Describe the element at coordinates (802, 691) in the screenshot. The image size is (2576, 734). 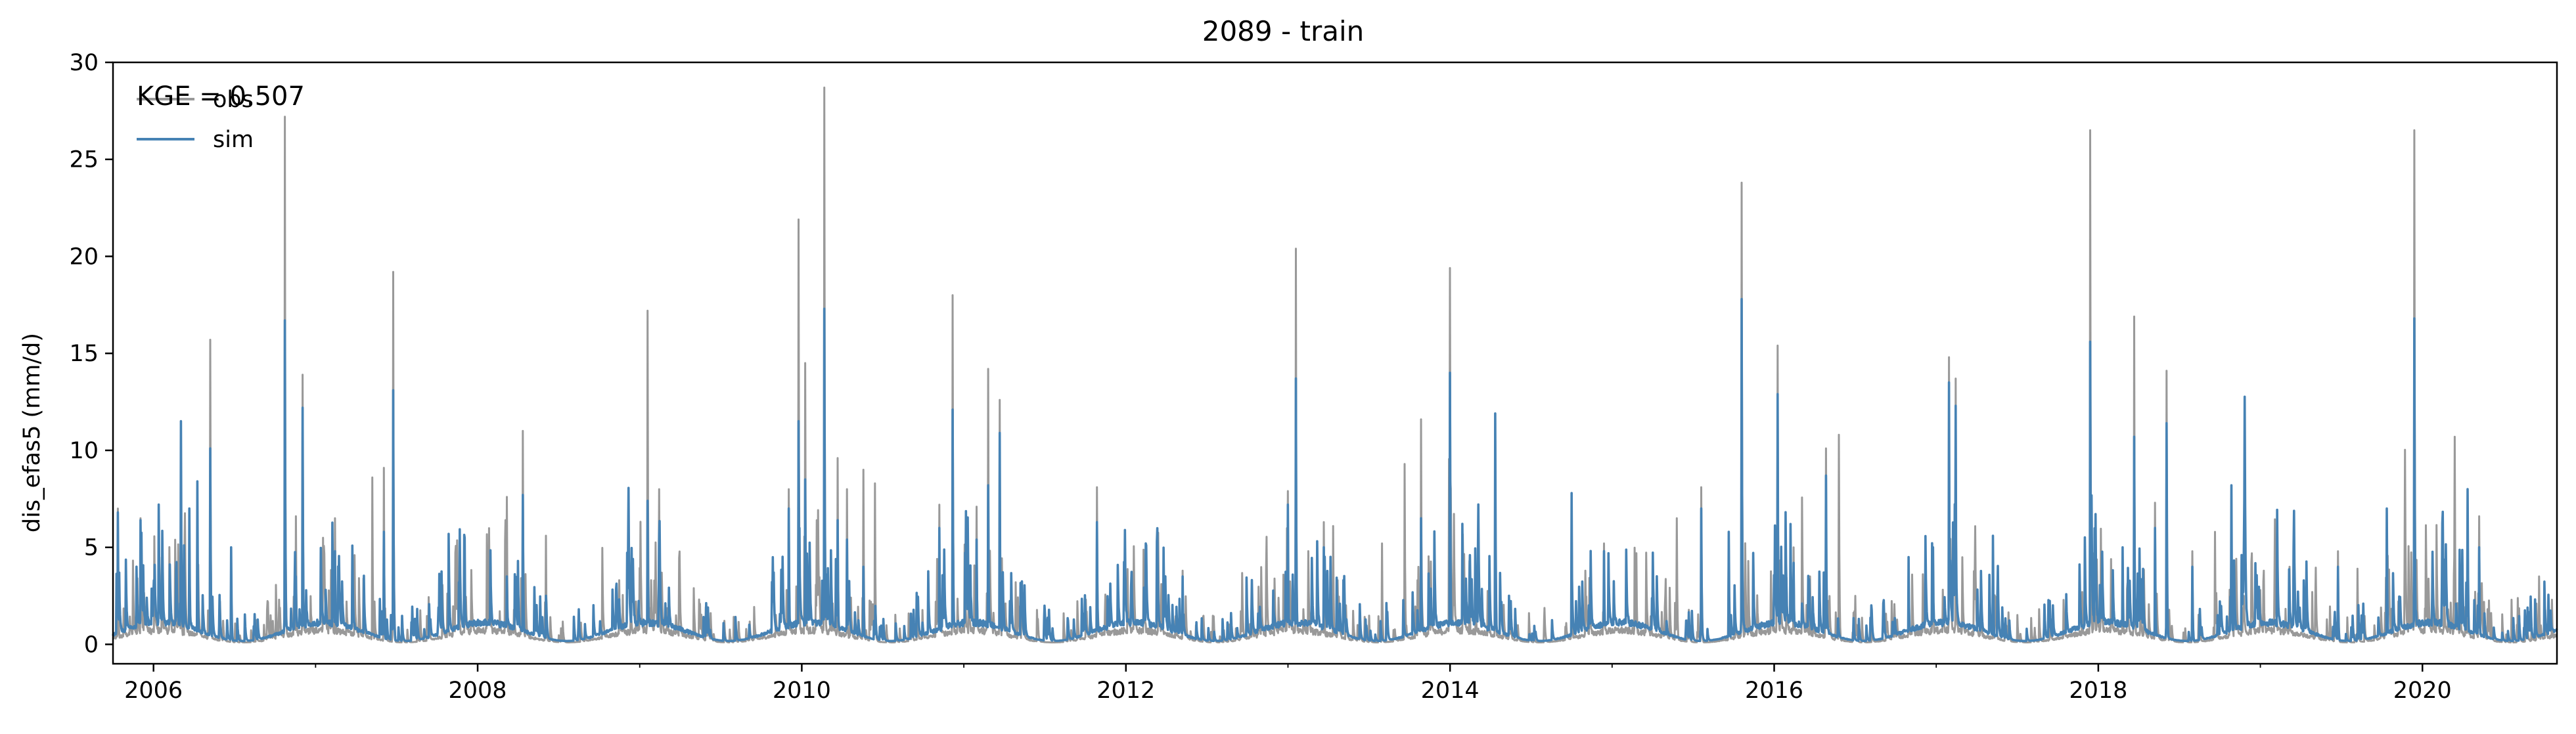
I see `x-tick-label: 2010` at that location.